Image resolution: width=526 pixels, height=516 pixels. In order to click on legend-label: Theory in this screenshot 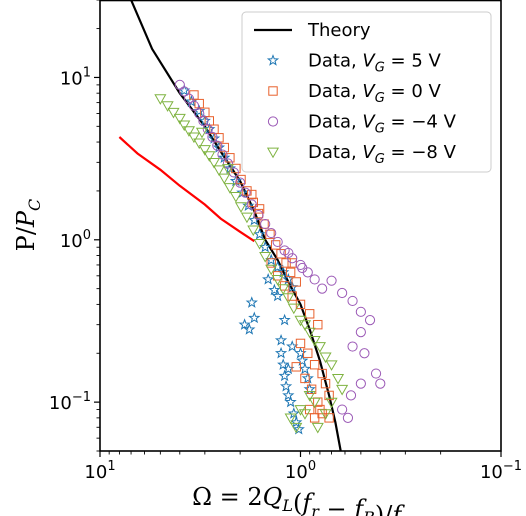, I will do `click(339, 30)`.